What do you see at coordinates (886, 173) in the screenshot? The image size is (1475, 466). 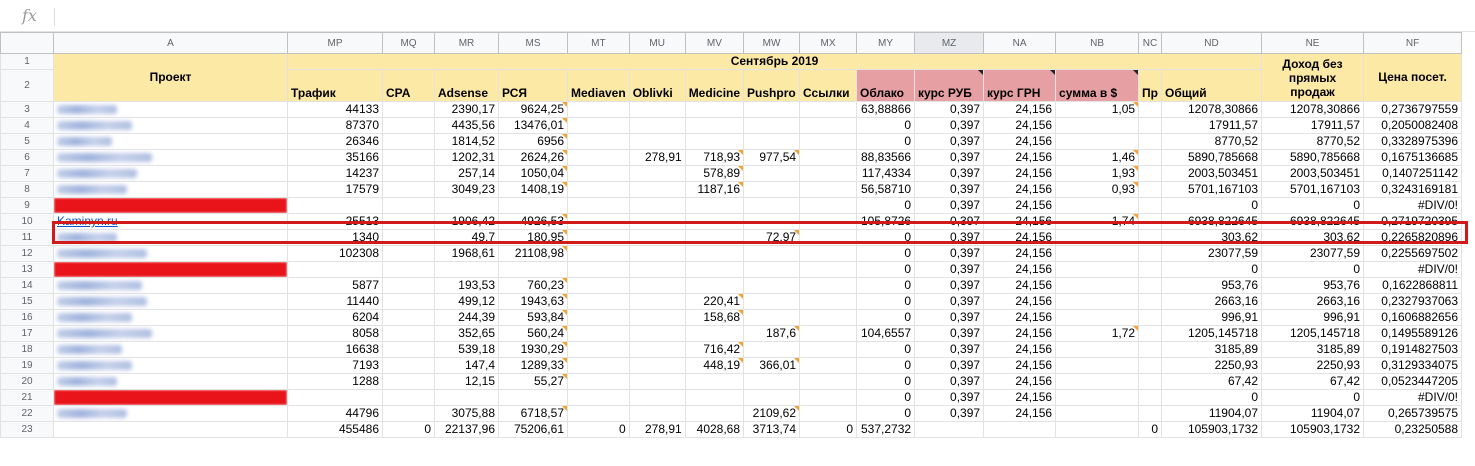 I see `data-cell: 117,4334` at bounding box center [886, 173].